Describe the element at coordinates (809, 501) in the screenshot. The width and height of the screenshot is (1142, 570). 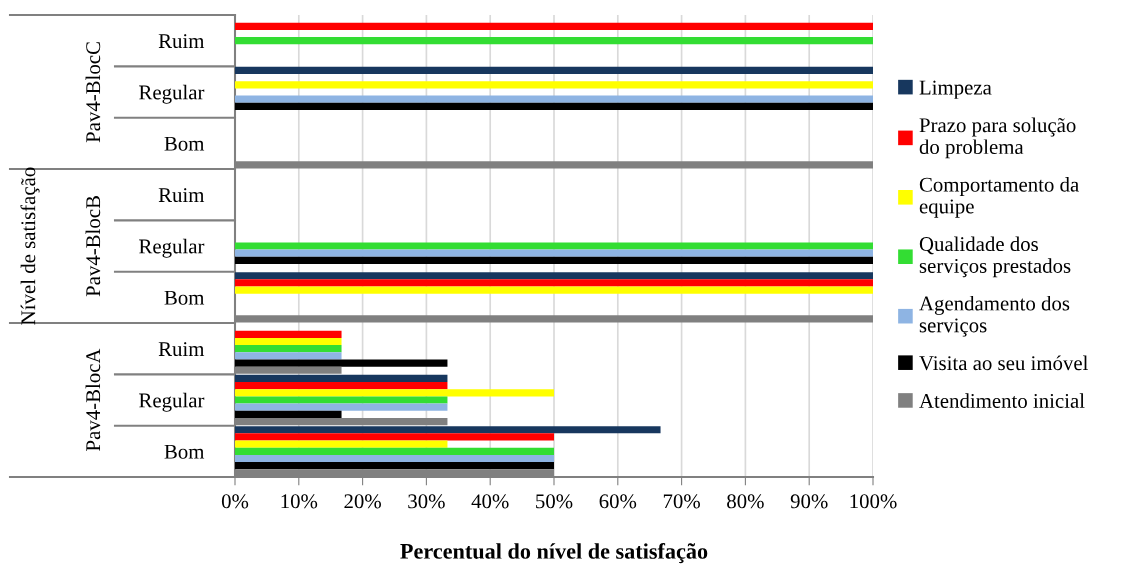
I see `x-tick-label: 90%` at that location.